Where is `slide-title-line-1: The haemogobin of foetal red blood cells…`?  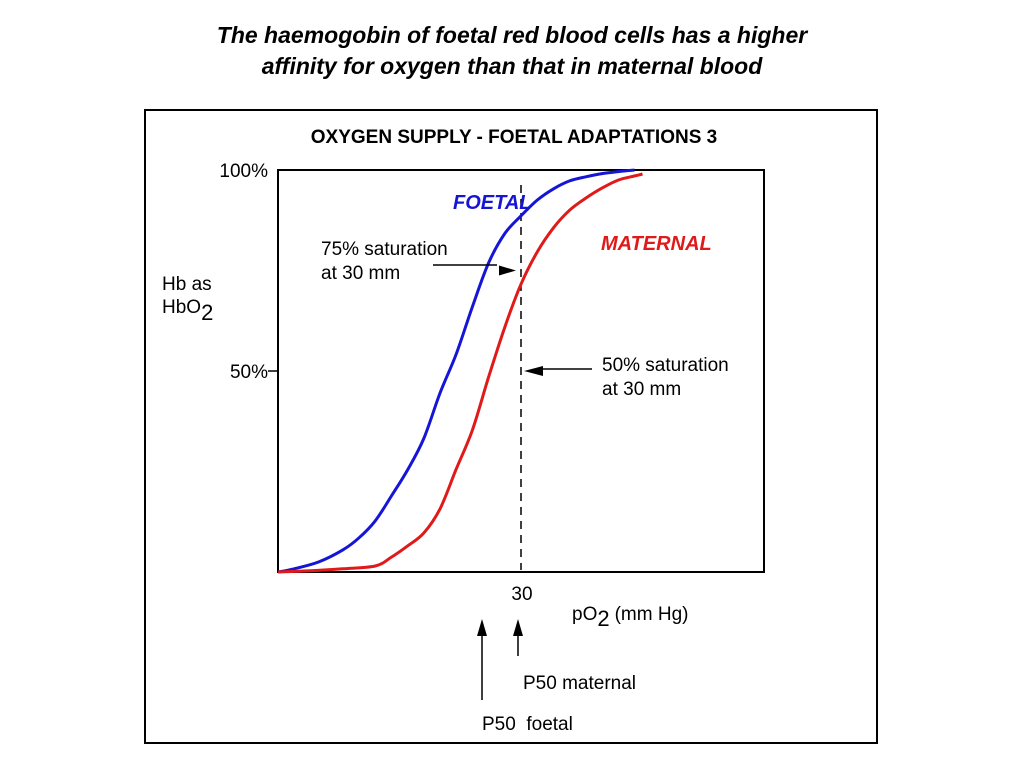
slide-title-line-1: The haemogobin of foetal red blood cells… is located at coordinates (512, 35).